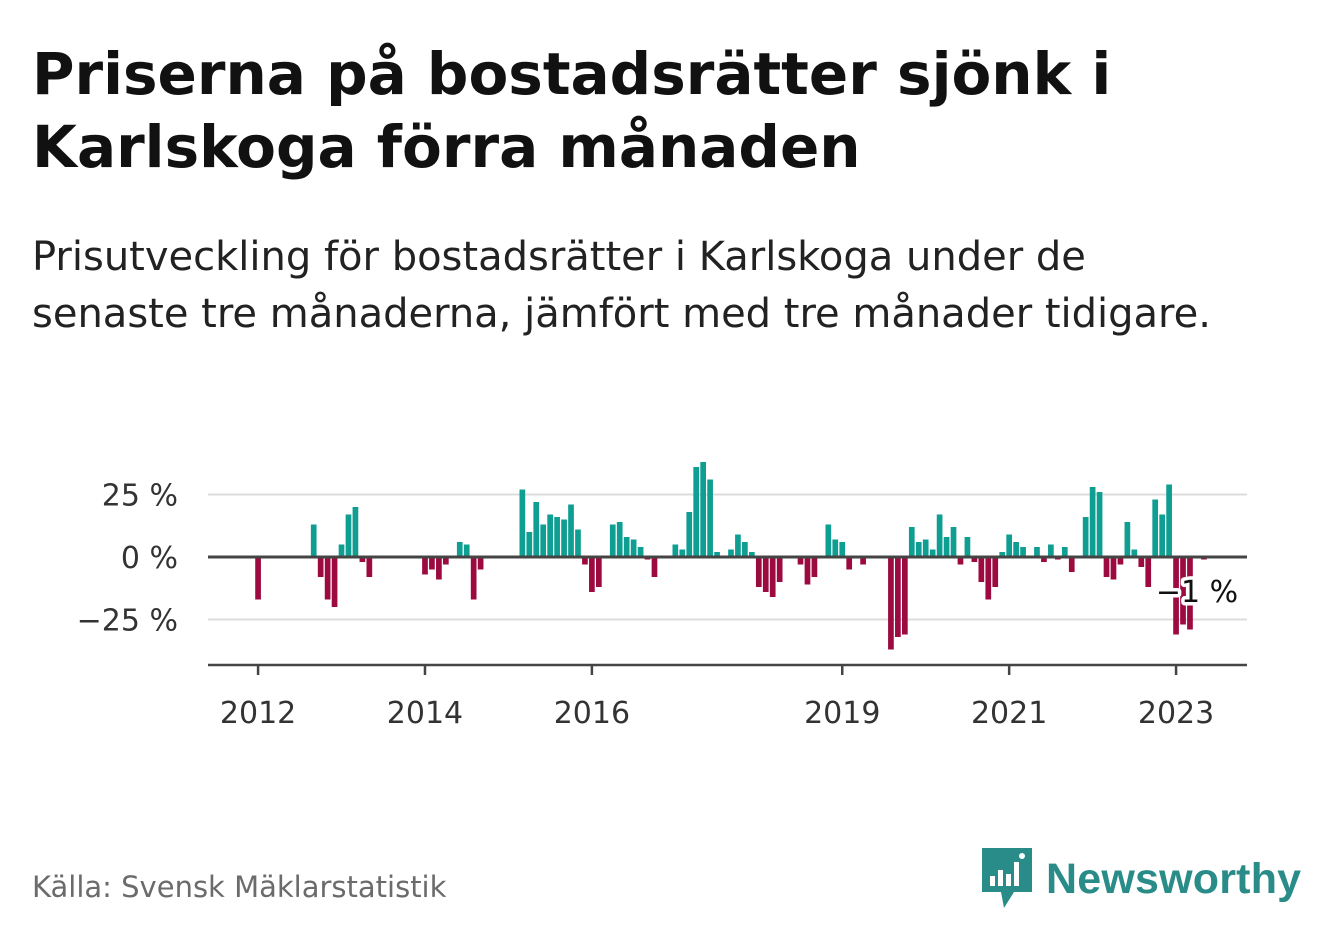  I want to click on last-value-label: −1 %, so click(1197, 592).